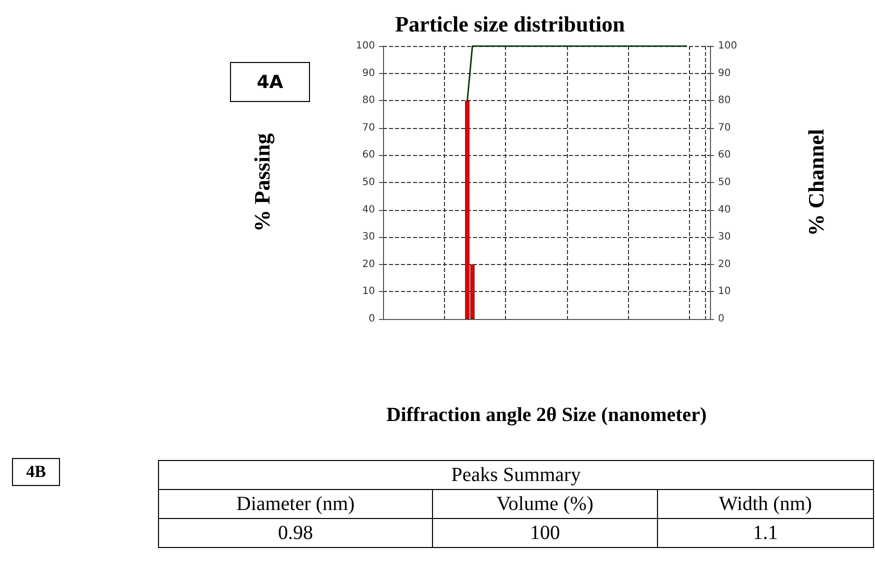 This screenshot has width=875, height=581. Describe the element at coordinates (721, 319) in the screenshot. I see `y2-tick-label: 0` at that location.